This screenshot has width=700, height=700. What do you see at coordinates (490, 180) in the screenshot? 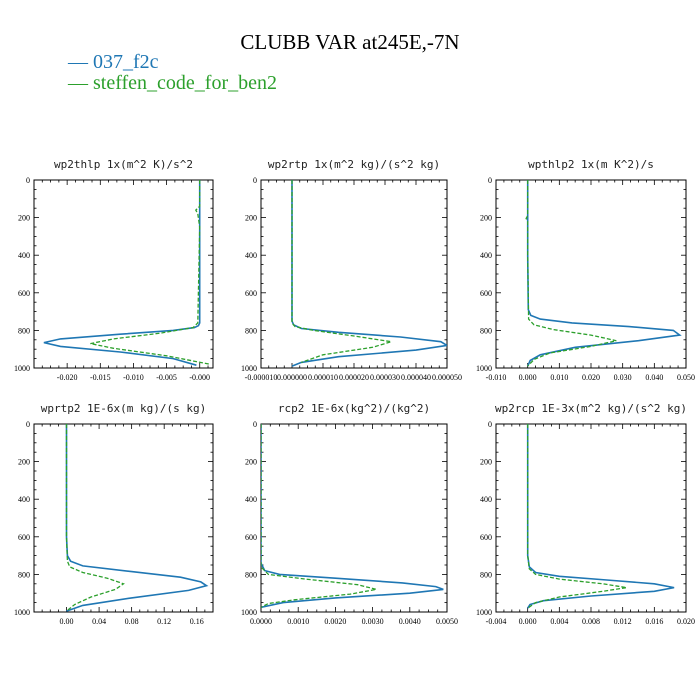
I see `ytick-label-2-0: 0` at bounding box center [490, 180].